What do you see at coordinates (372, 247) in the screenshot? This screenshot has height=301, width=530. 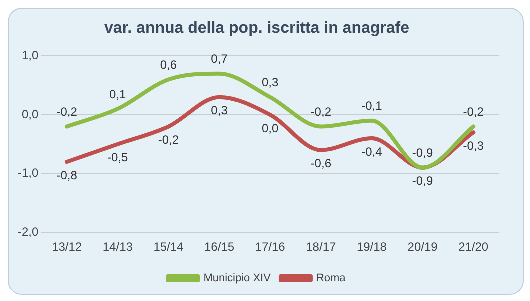 I see `x-tick-label: 19/18` at bounding box center [372, 247].